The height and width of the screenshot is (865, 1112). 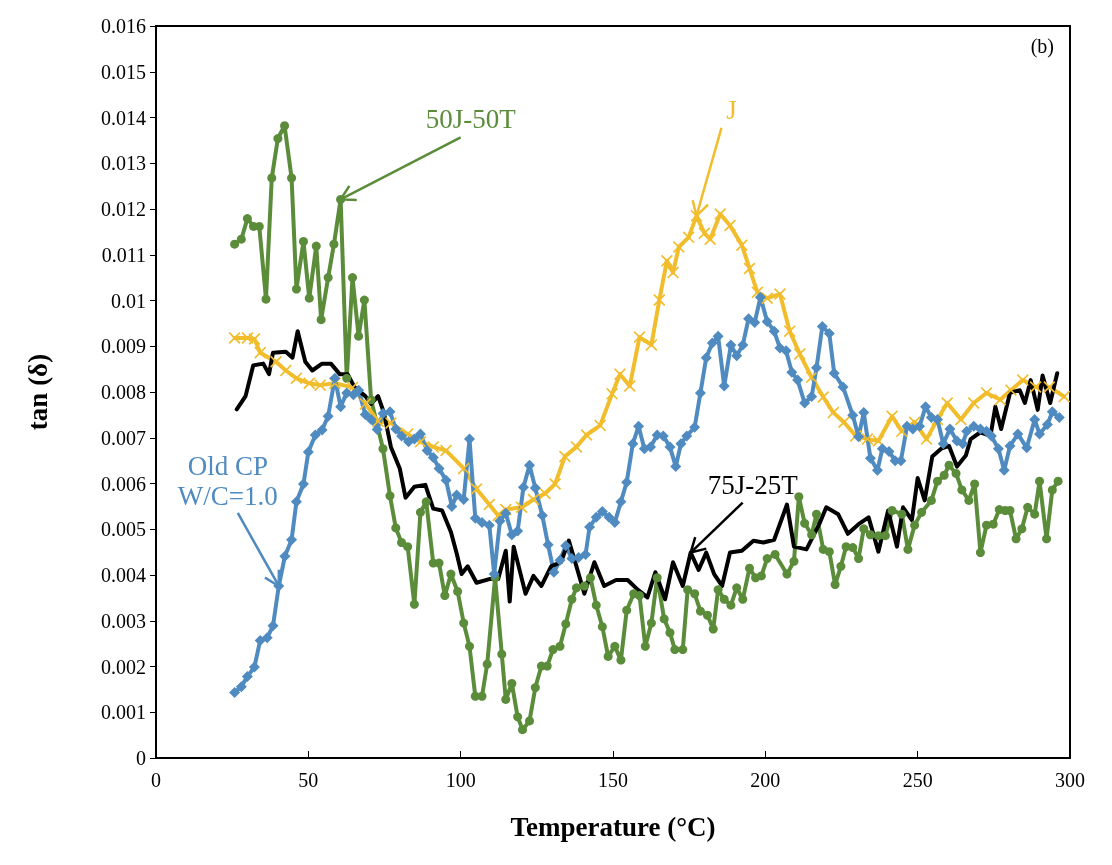 What do you see at coordinates (123, 163) in the screenshot?
I see `y-tick-label: 0.013` at bounding box center [123, 163].